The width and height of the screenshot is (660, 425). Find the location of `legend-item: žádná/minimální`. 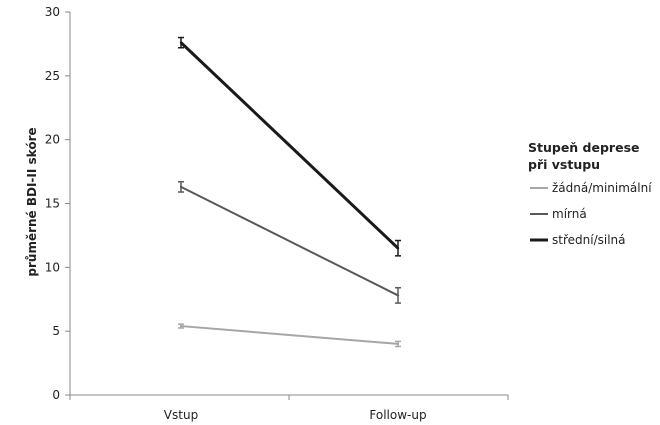

legend-item: žádná/minimální is located at coordinates (591, 188).